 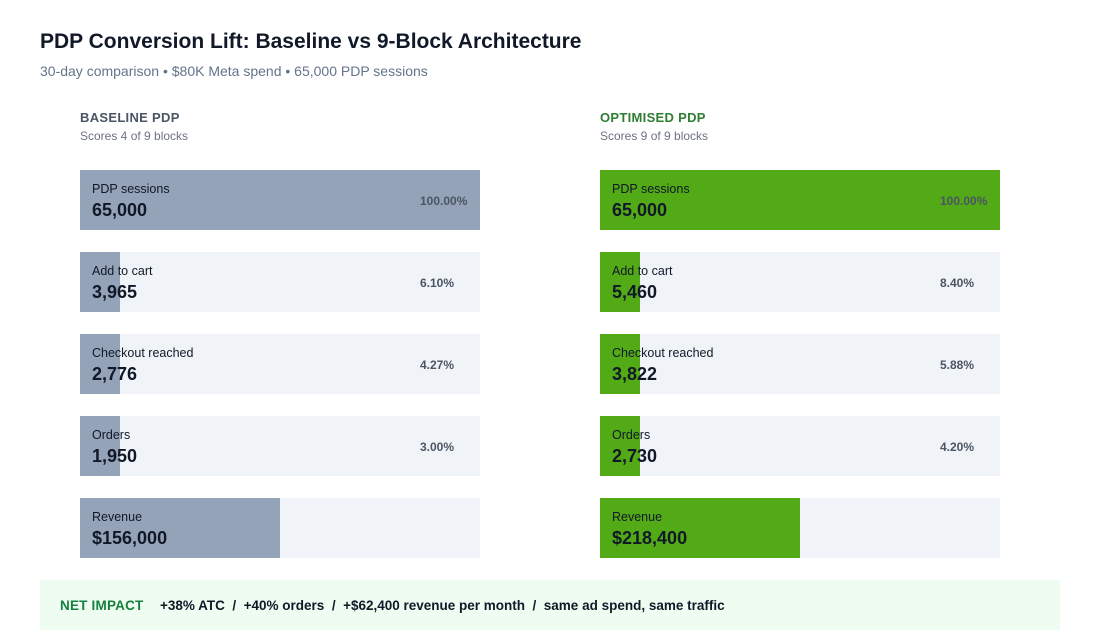 What do you see at coordinates (115, 292) in the screenshot?
I see `stage-value: 3,965` at bounding box center [115, 292].